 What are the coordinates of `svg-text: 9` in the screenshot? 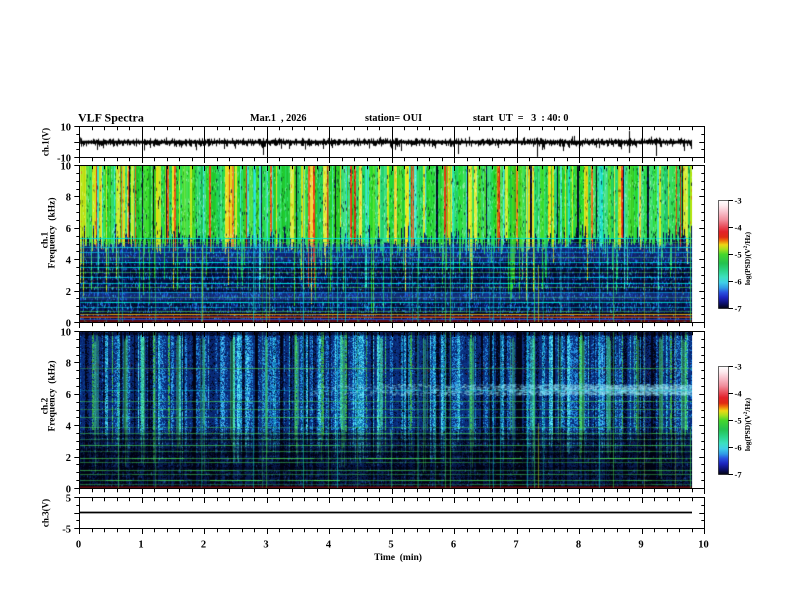 It's located at (640, 545).